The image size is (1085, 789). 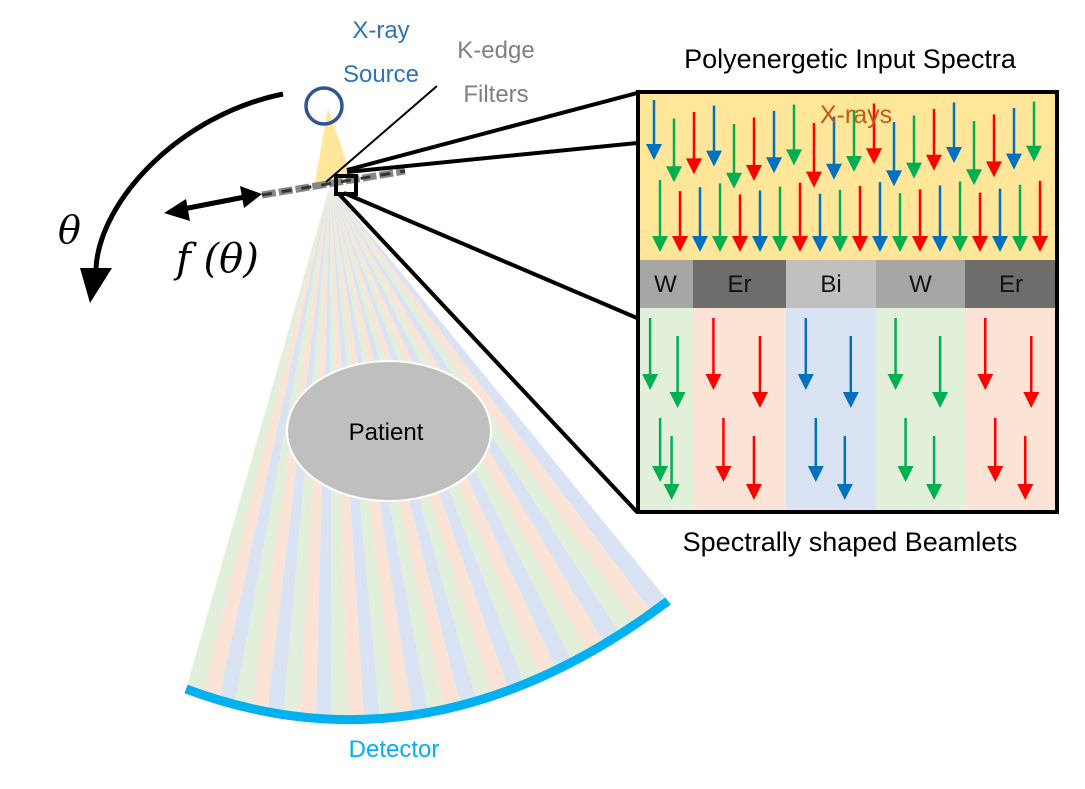 What do you see at coordinates (96, 285) in the screenshot?
I see `rotation-arrowhead` at bounding box center [96, 285].